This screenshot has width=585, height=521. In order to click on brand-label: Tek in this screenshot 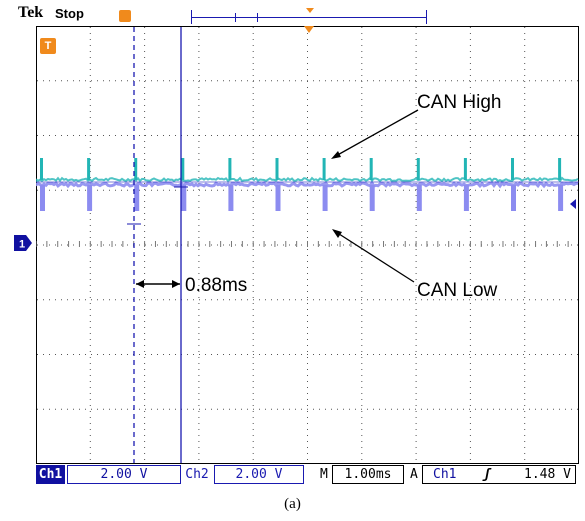, I will do `click(31, 12)`.